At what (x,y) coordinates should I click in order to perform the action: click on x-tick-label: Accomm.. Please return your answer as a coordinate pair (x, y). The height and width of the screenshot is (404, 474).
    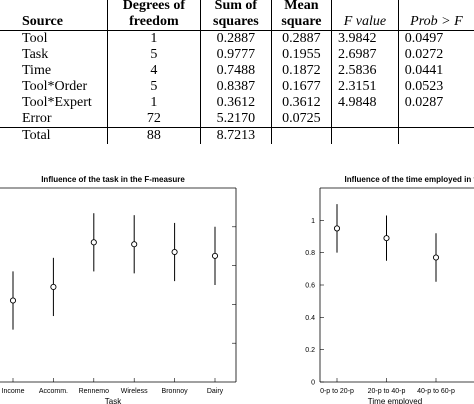
    Looking at the image, I should click on (53, 391).